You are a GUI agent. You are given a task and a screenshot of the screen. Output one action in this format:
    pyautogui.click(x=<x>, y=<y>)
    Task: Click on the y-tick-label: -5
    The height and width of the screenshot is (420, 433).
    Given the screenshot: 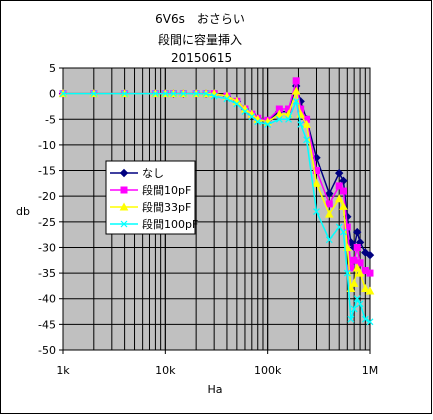 What is the action you would take?
    pyautogui.click(x=50, y=119)
    